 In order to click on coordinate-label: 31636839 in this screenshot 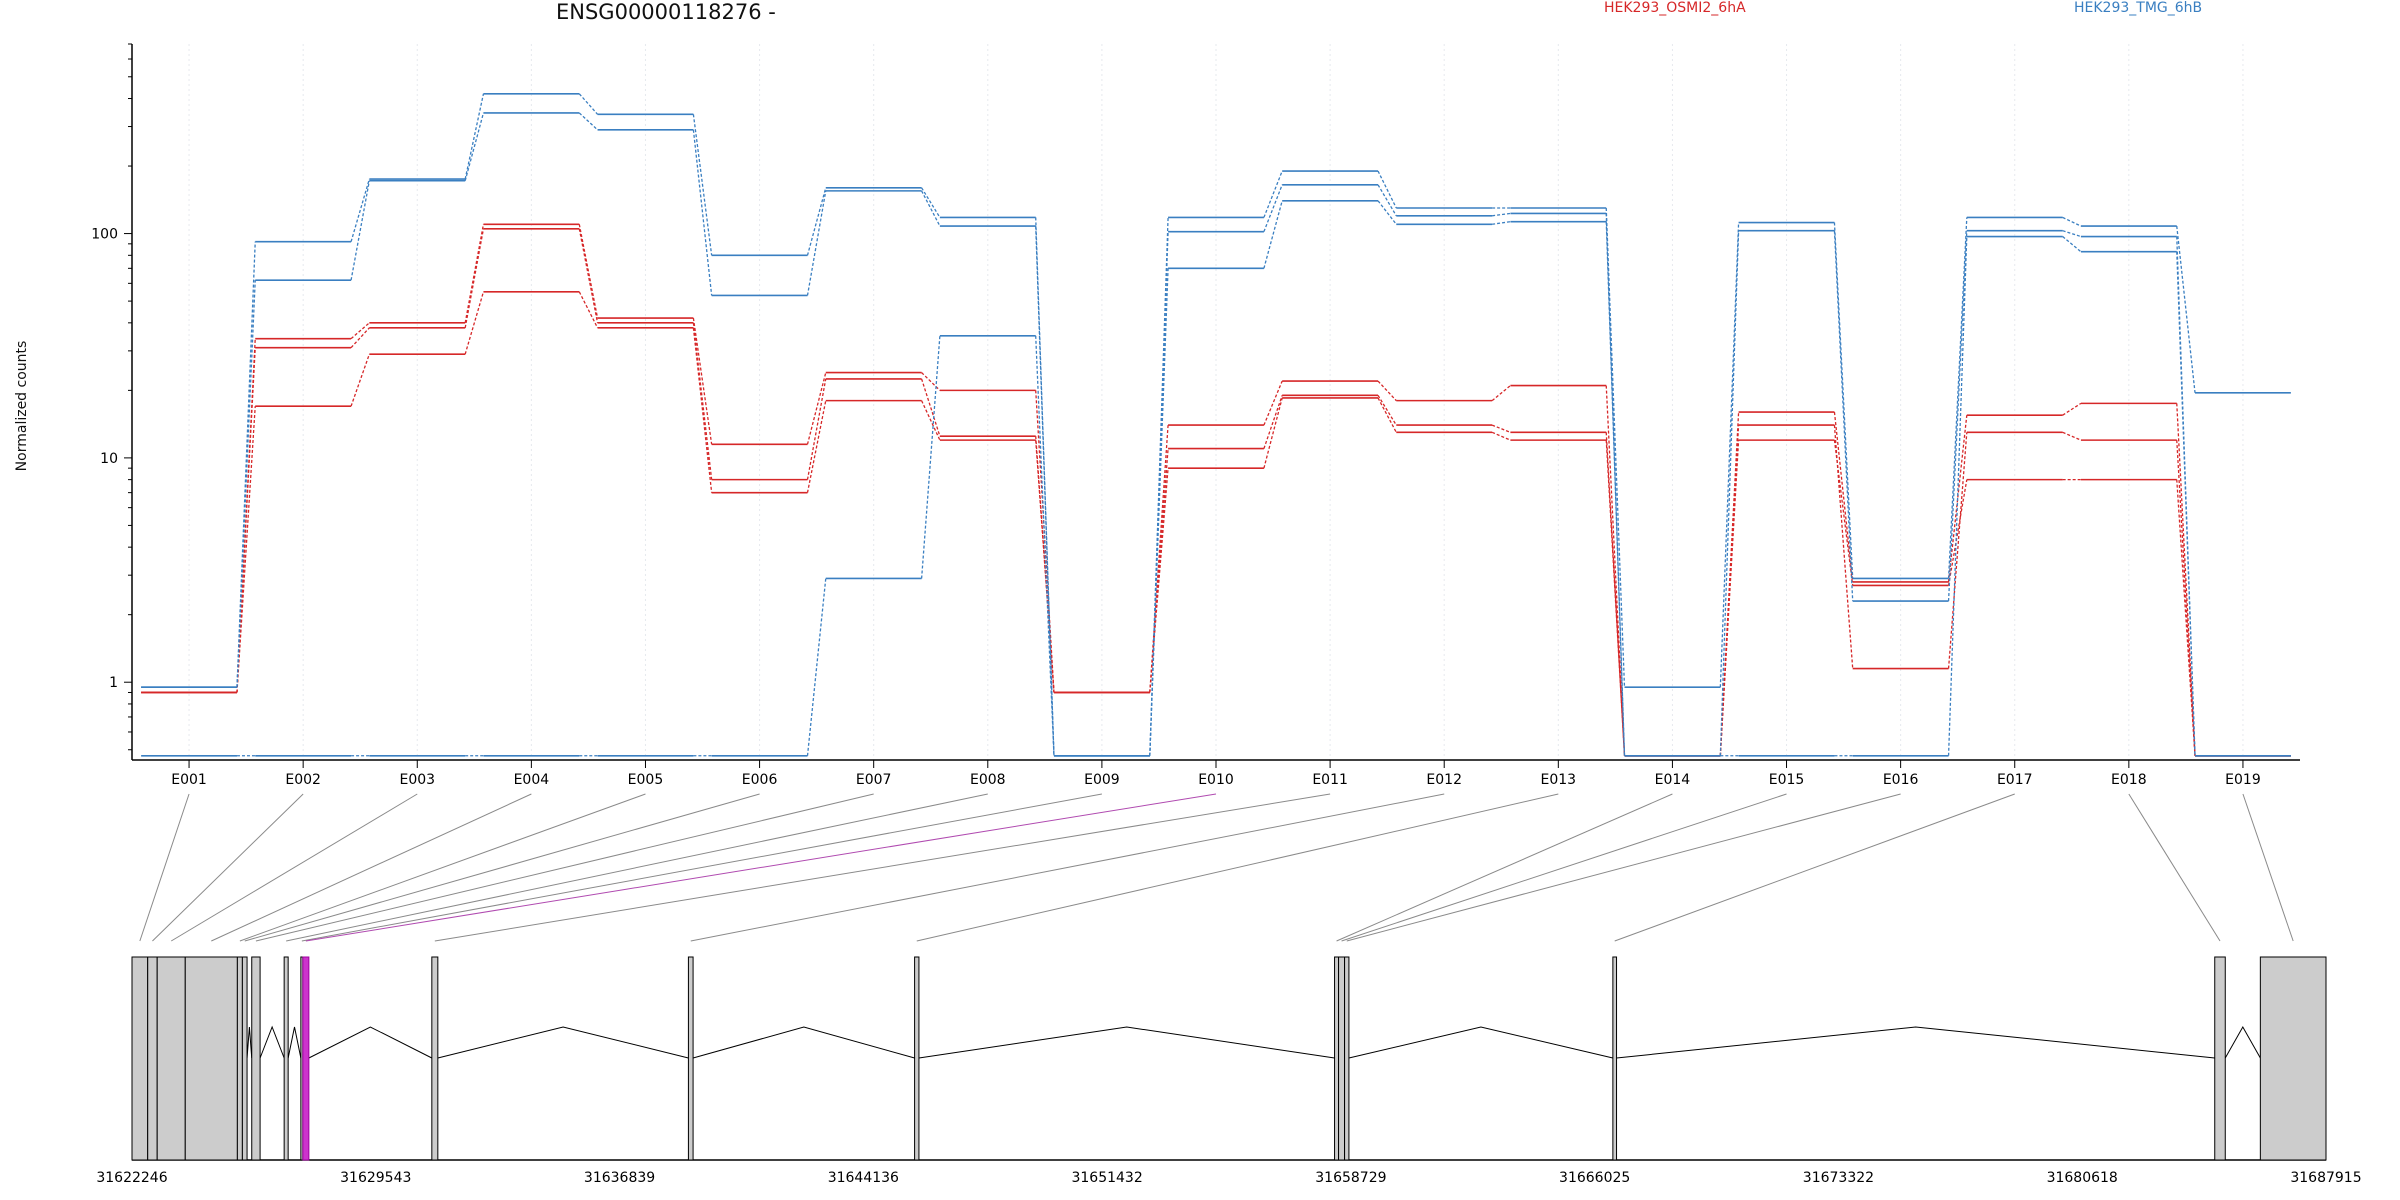, I will do `click(619, 1178)`.